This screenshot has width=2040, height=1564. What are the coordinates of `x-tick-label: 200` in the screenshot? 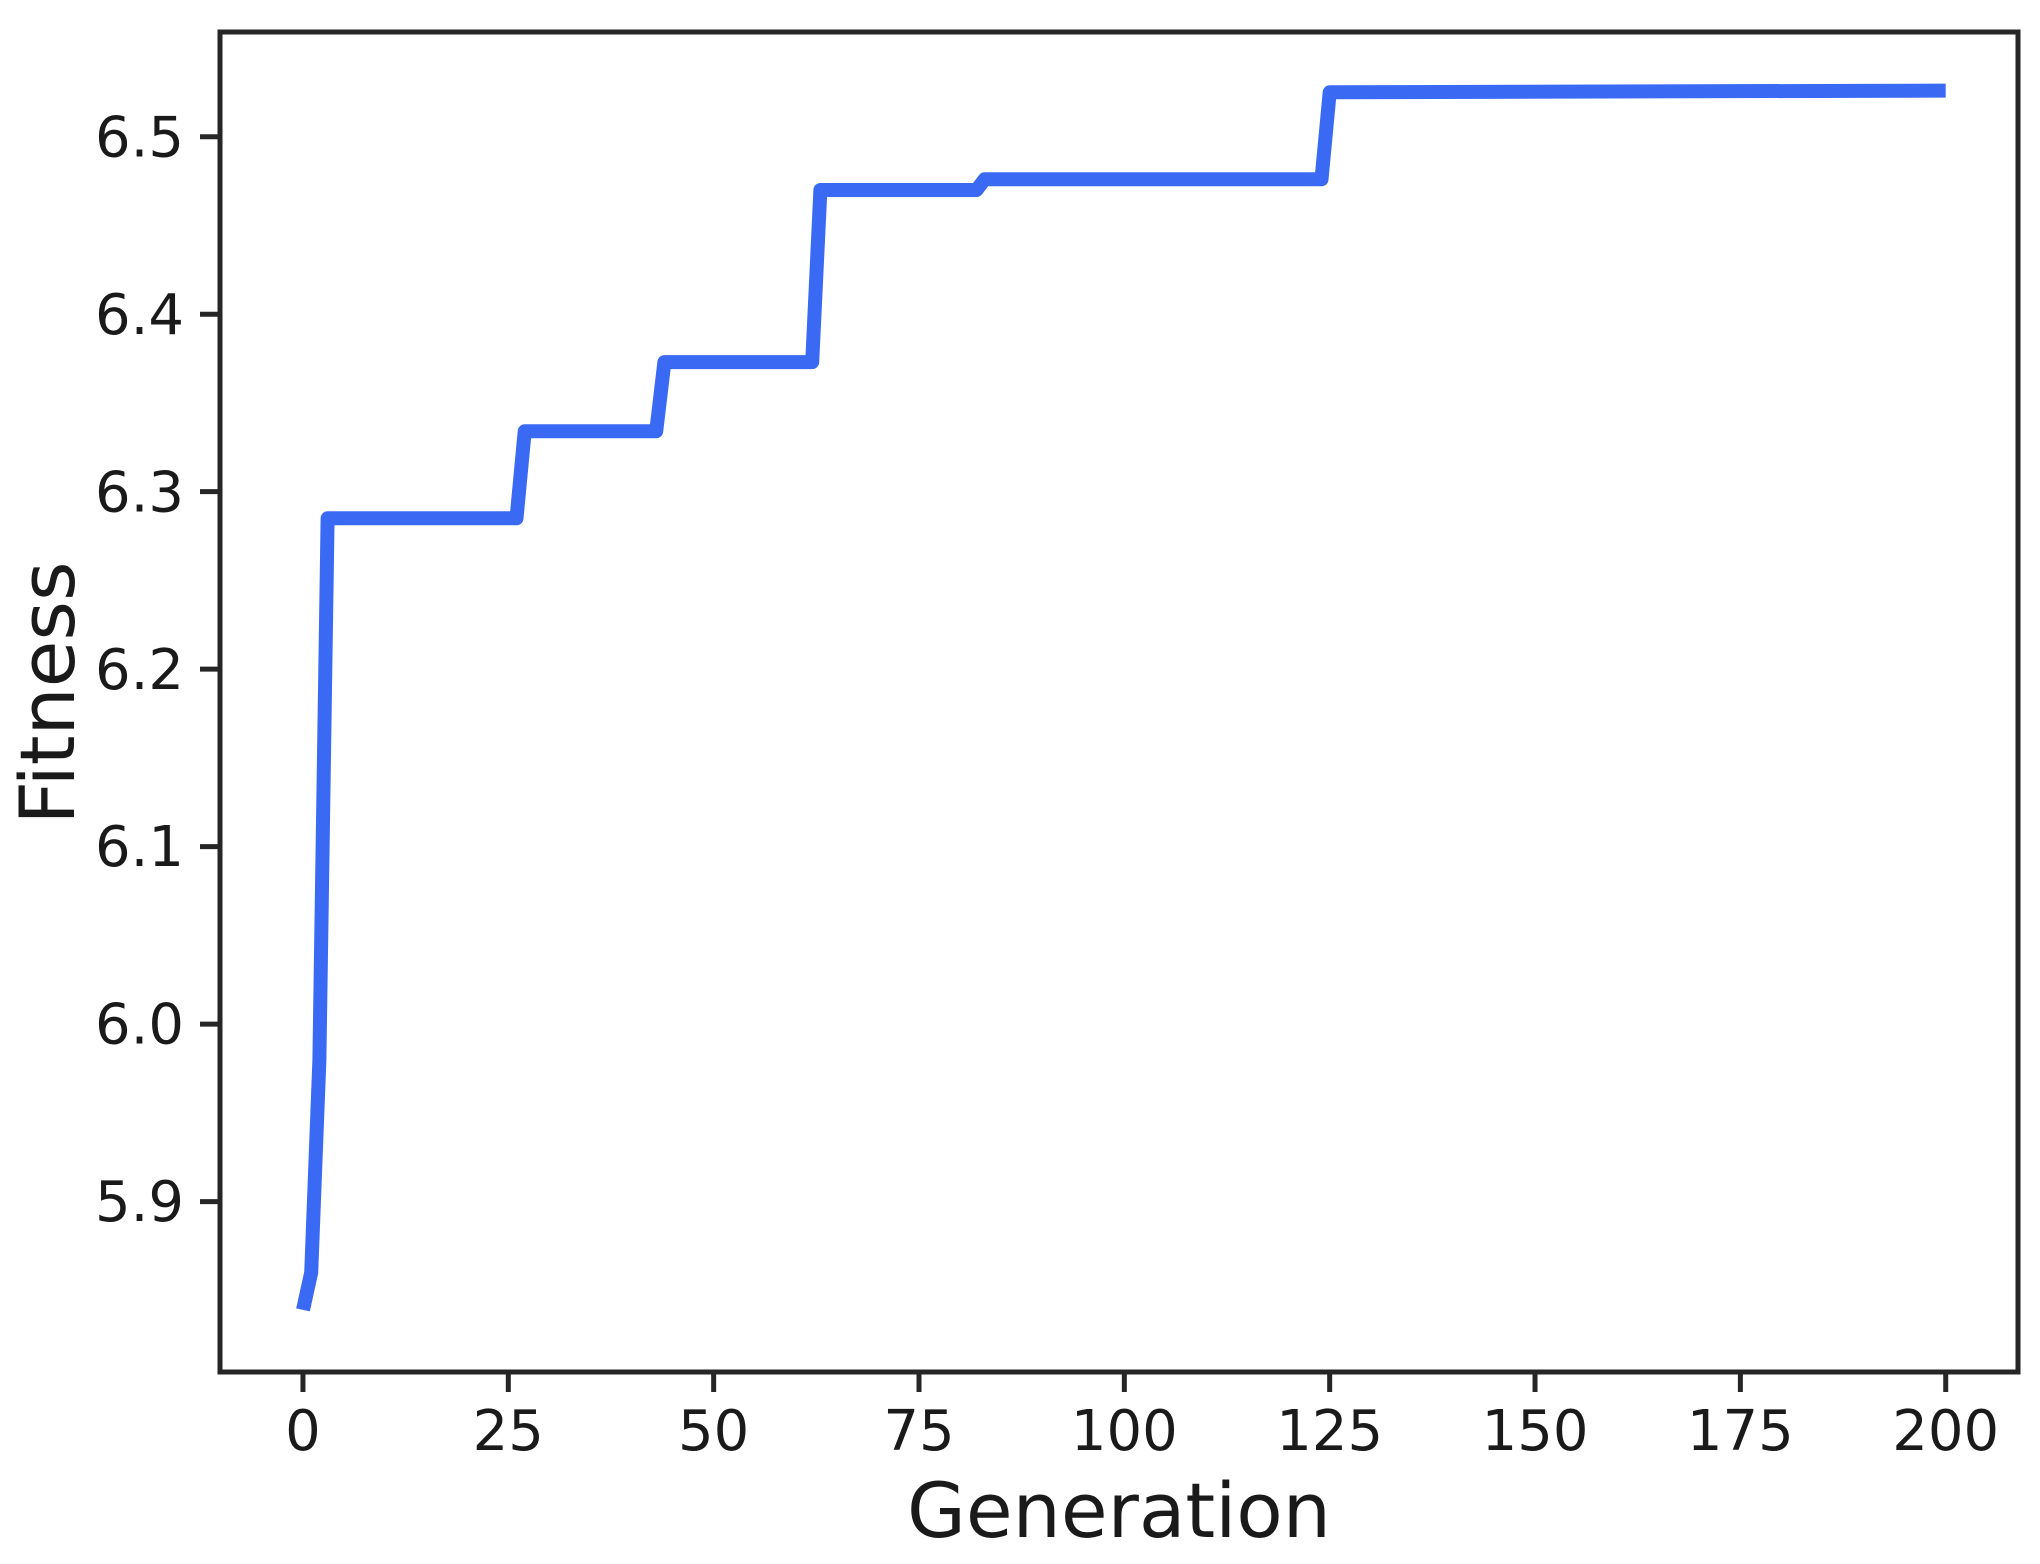 It's located at (1945, 1431).